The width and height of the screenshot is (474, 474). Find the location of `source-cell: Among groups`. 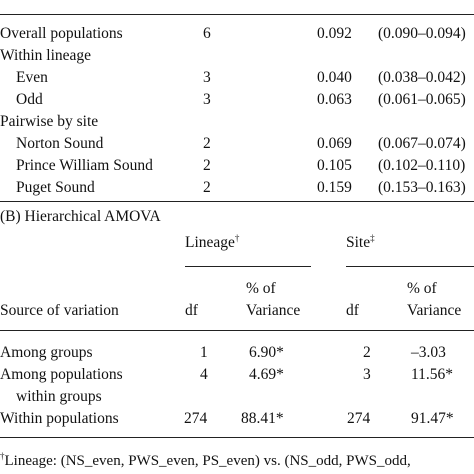

source-cell: Among groups is located at coordinates (46, 352).